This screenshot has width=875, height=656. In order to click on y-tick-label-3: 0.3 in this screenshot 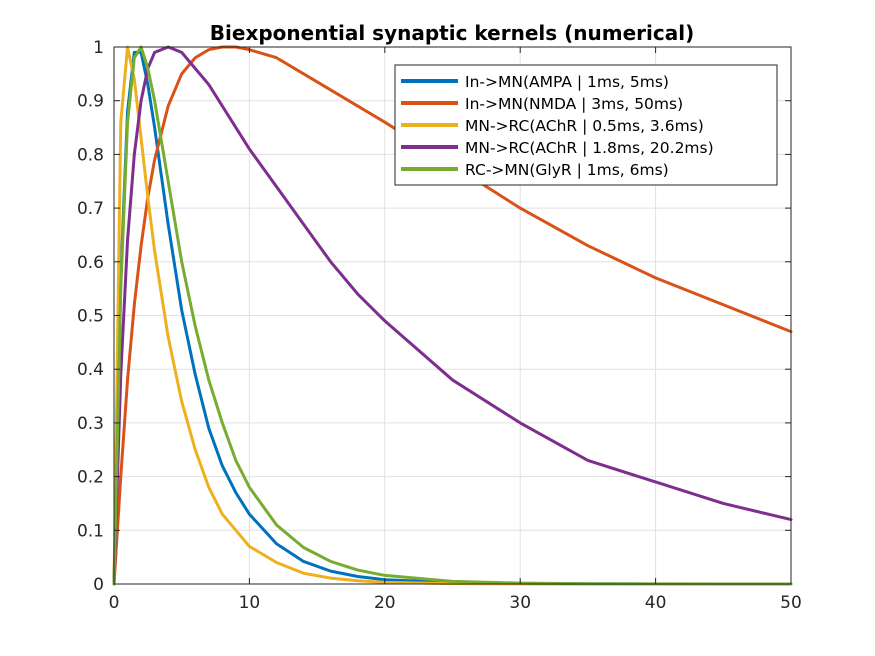, I will do `click(90, 424)`.